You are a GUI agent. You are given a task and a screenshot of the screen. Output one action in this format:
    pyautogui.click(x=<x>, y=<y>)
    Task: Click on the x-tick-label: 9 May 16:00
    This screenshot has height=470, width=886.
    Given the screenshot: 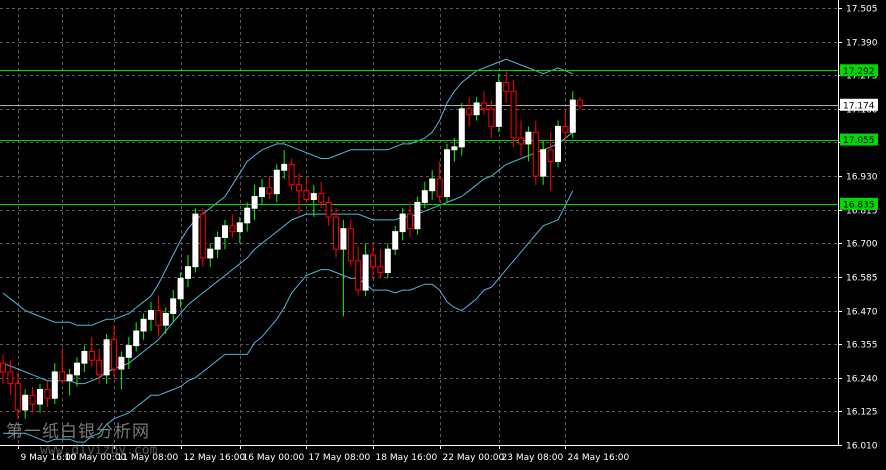 What is the action you would take?
    pyautogui.click(x=49, y=458)
    